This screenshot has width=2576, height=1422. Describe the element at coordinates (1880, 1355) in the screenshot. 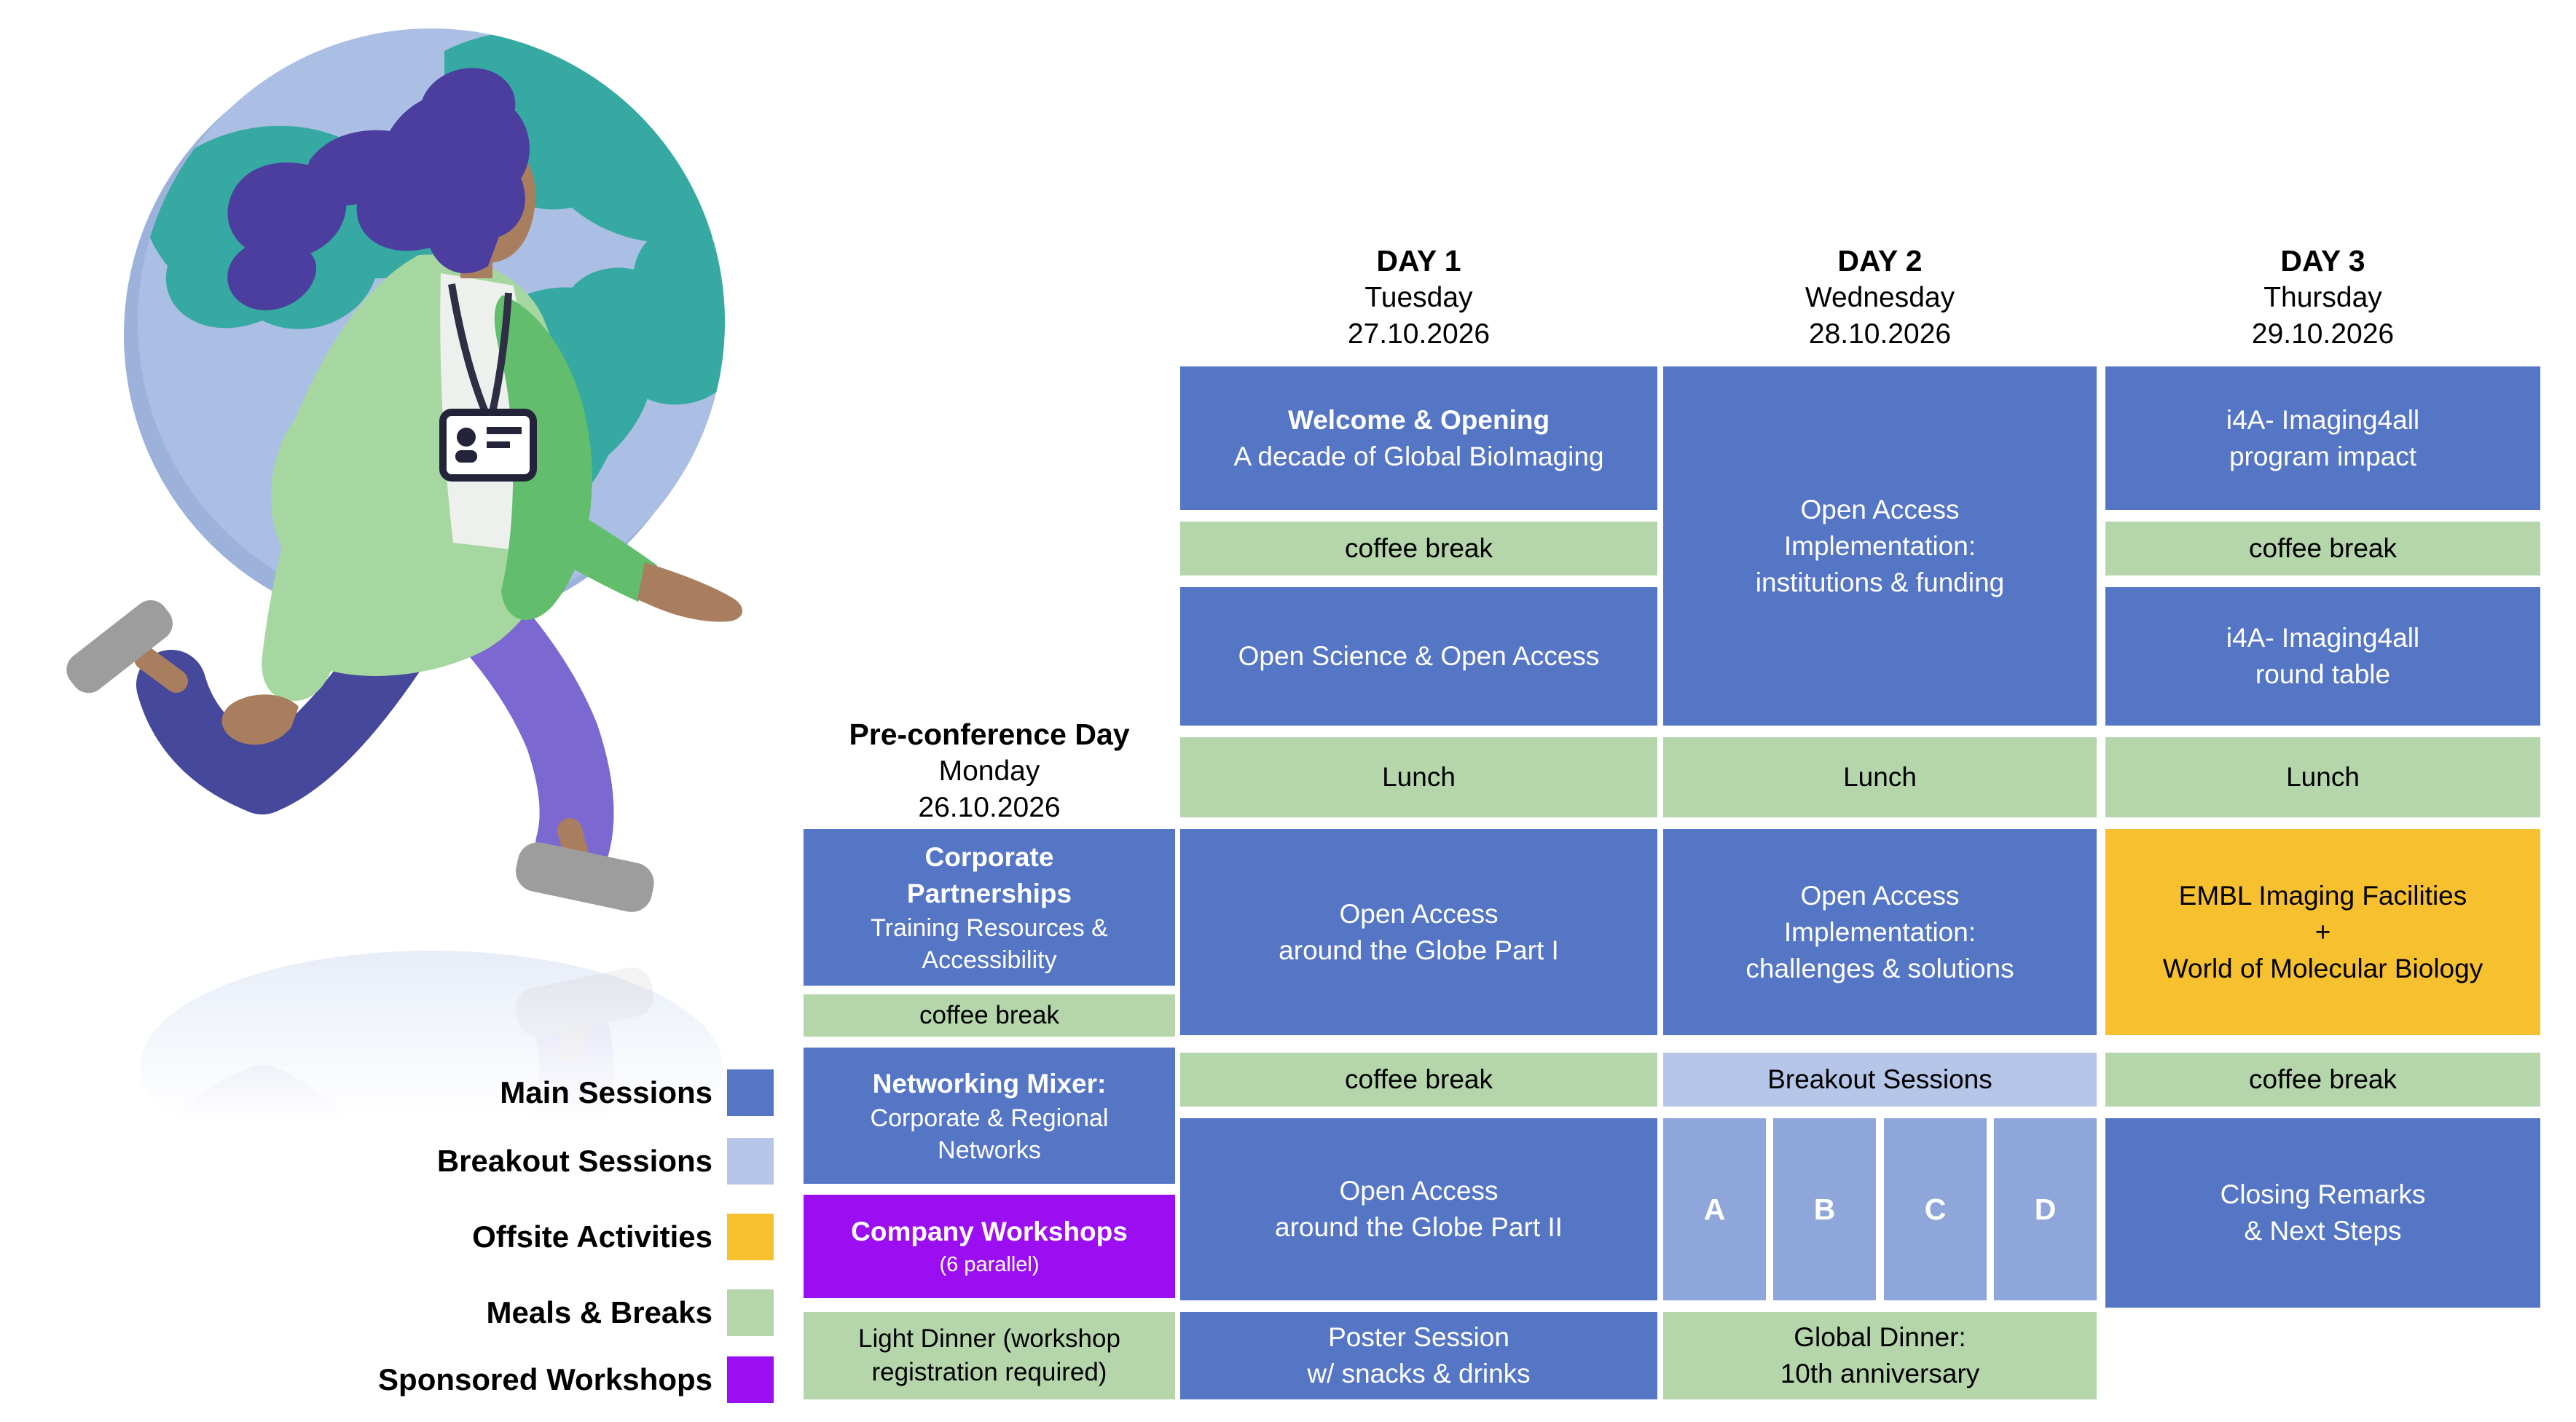

I see `cell-global-dinner: Global Dinner: 10th anniversary` at that location.